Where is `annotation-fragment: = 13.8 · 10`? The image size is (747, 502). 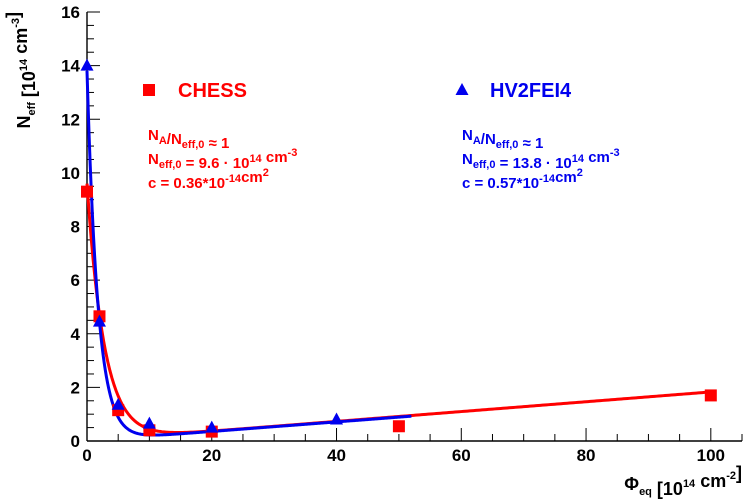 annotation-fragment: = 13.8 · 10 is located at coordinates (533, 163).